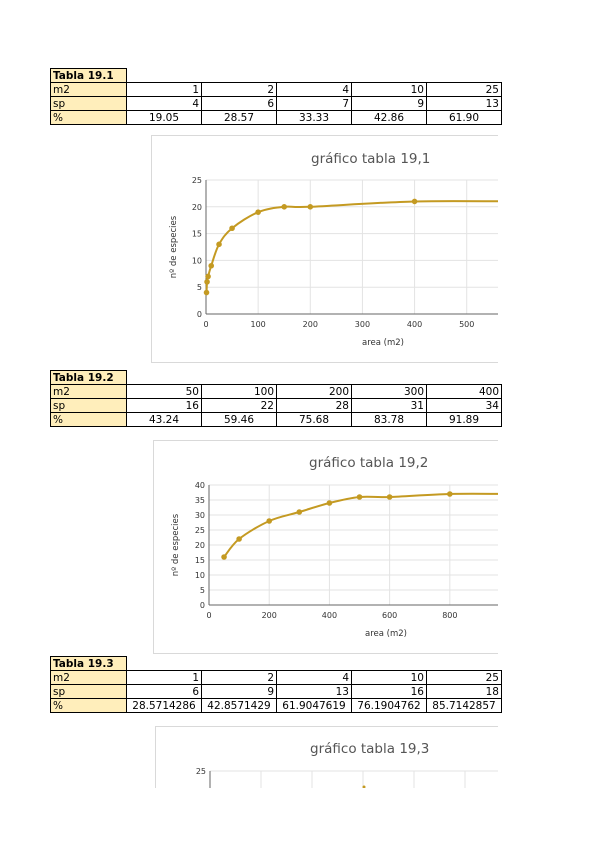  Describe the element at coordinates (314, 419) in the screenshot. I see `table-cell: 75.68` at that location.